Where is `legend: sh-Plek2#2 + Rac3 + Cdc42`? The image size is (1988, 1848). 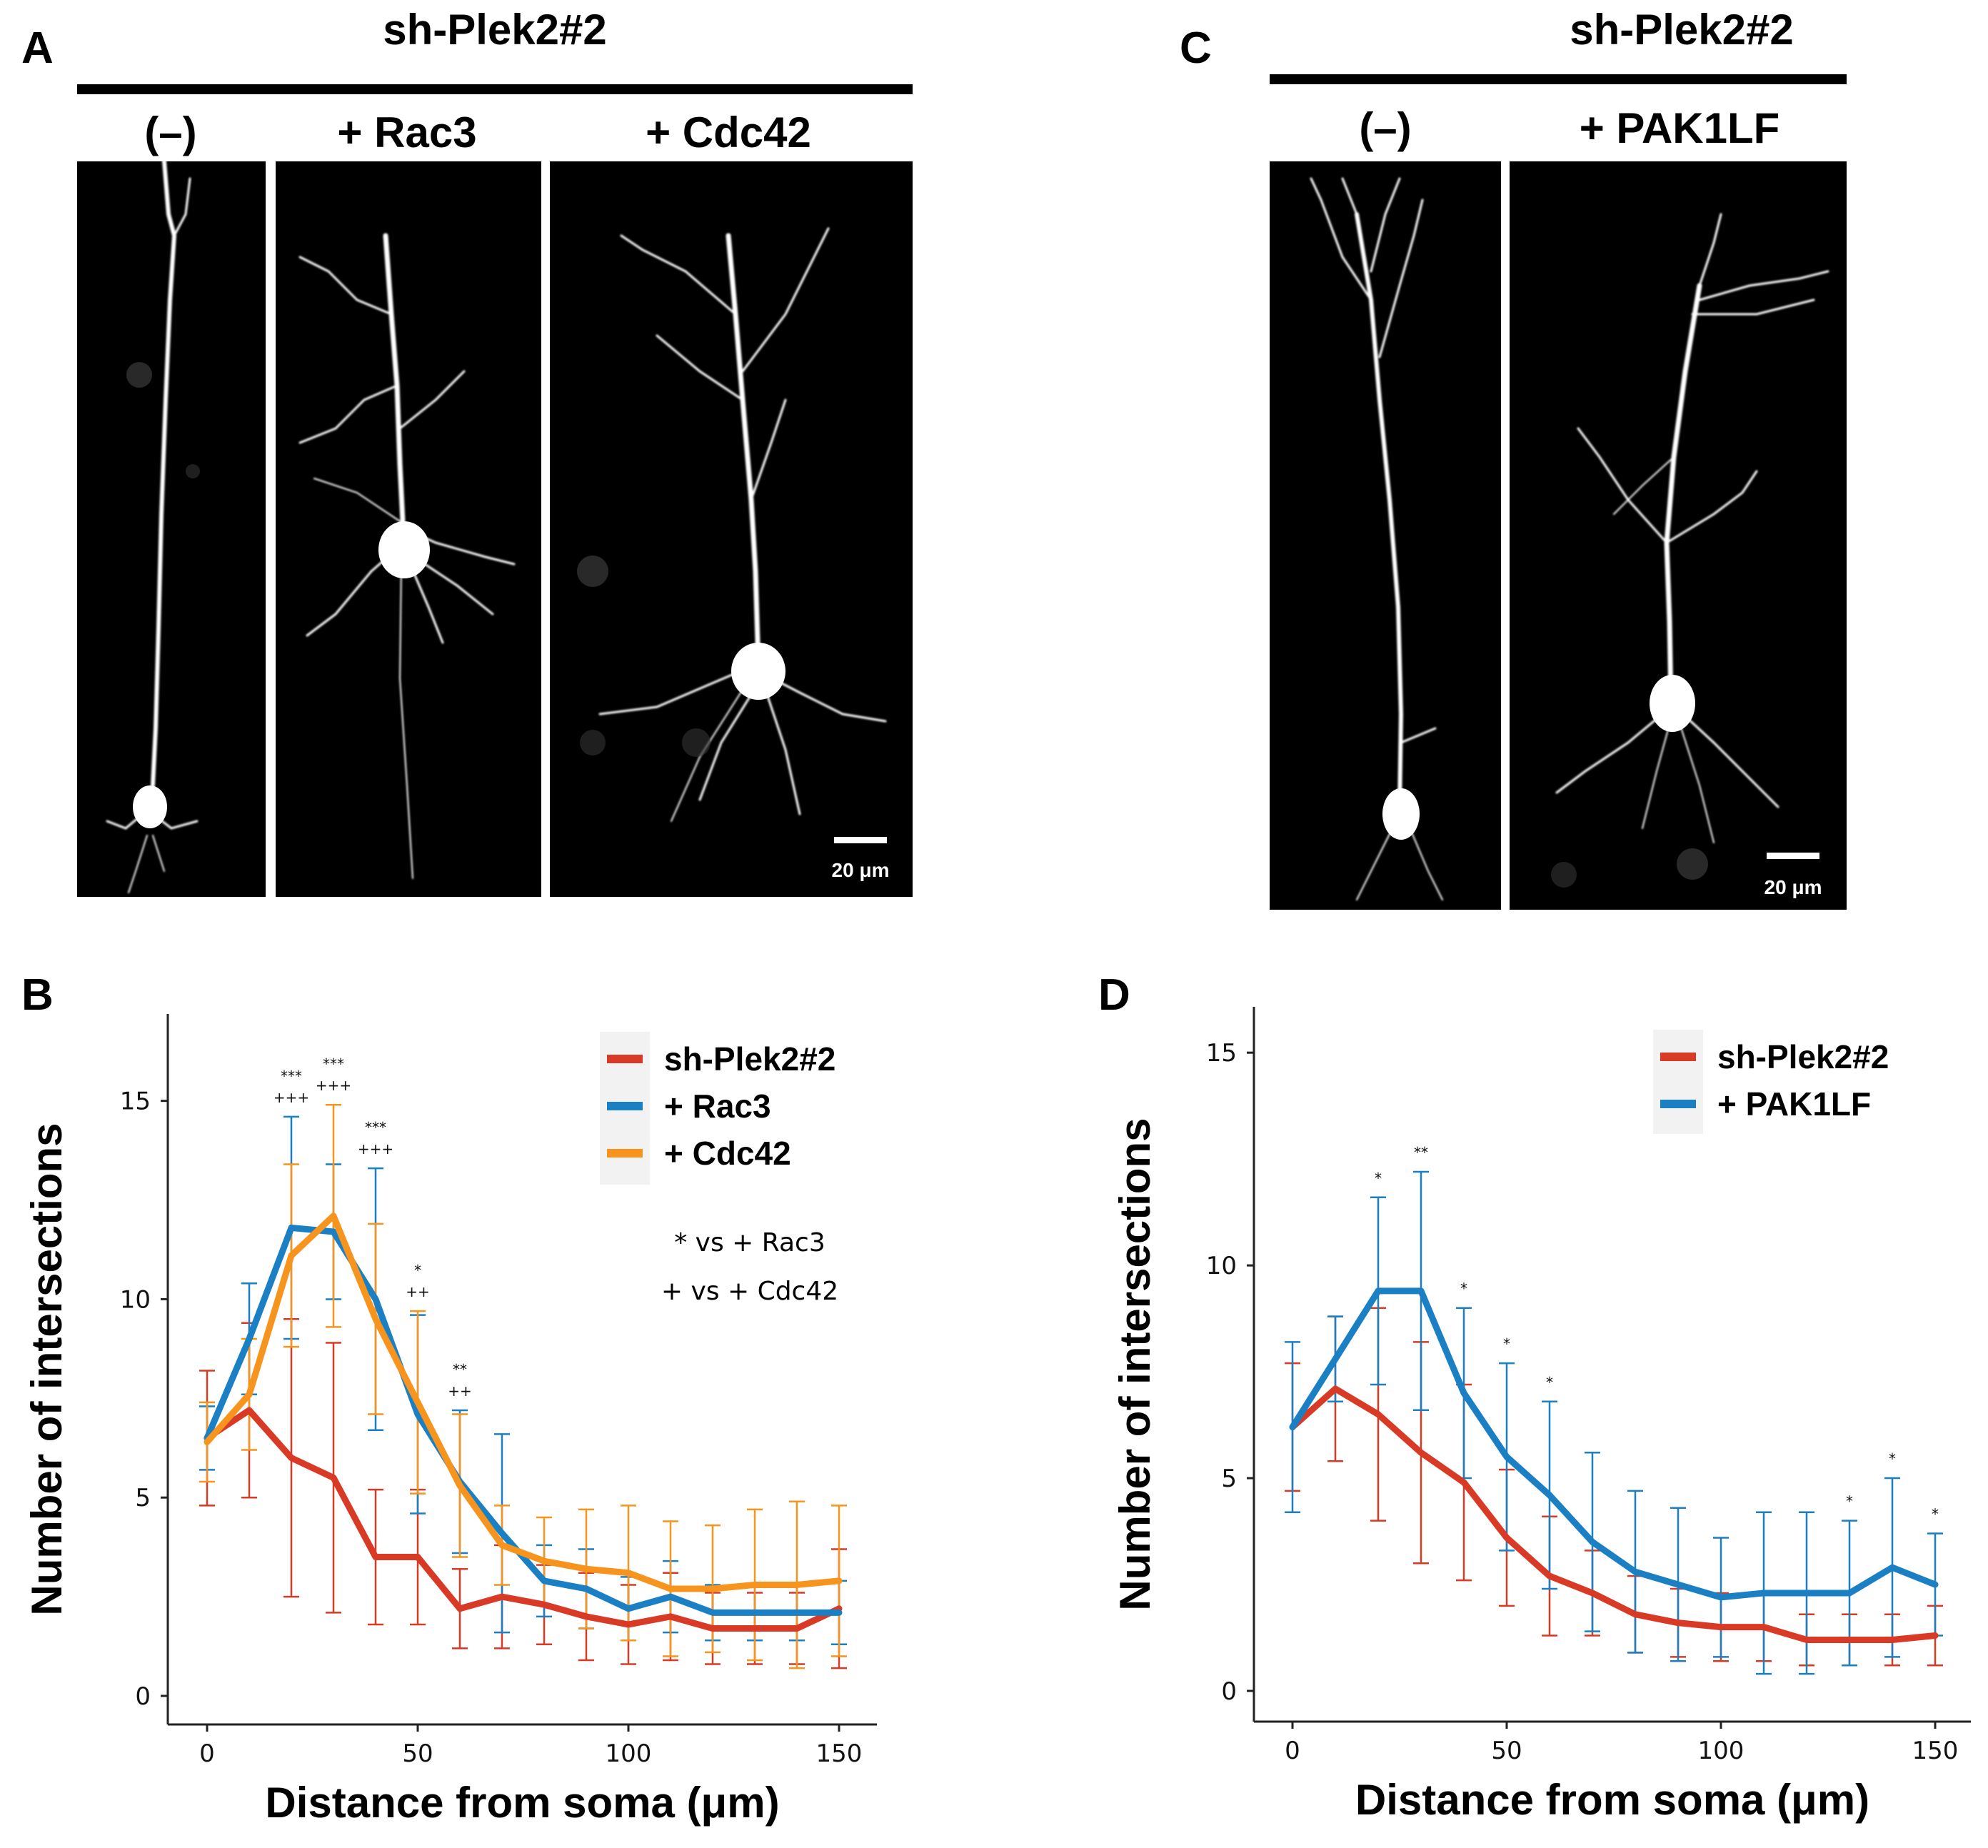 legend: sh-Plek2#2 + Rac3 + Cdc42 is located at coordinates (717, 1108).